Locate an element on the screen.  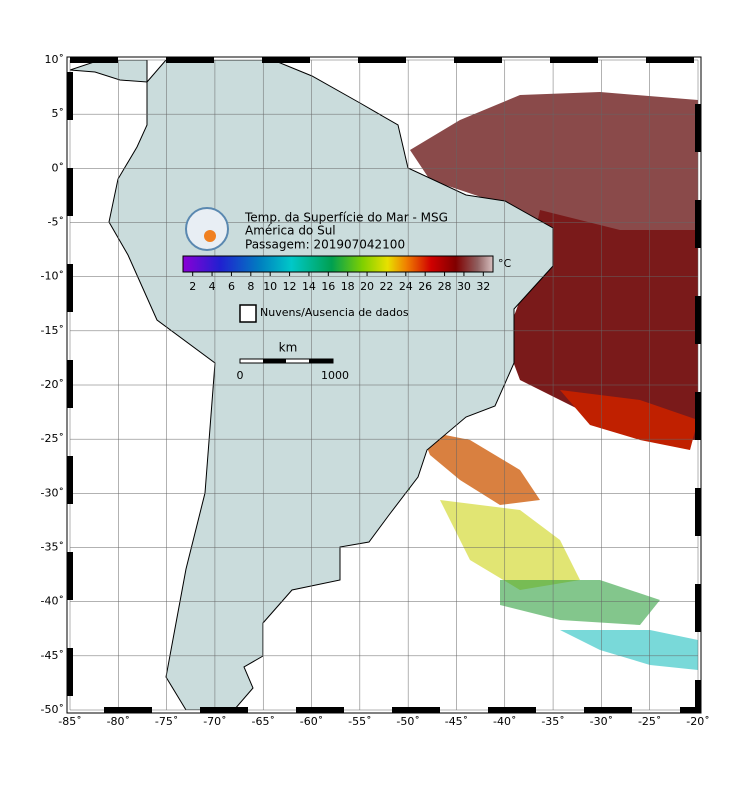
title-line: Temp. da Superfície do Mar - MSG is located at coordinates (346, 218).